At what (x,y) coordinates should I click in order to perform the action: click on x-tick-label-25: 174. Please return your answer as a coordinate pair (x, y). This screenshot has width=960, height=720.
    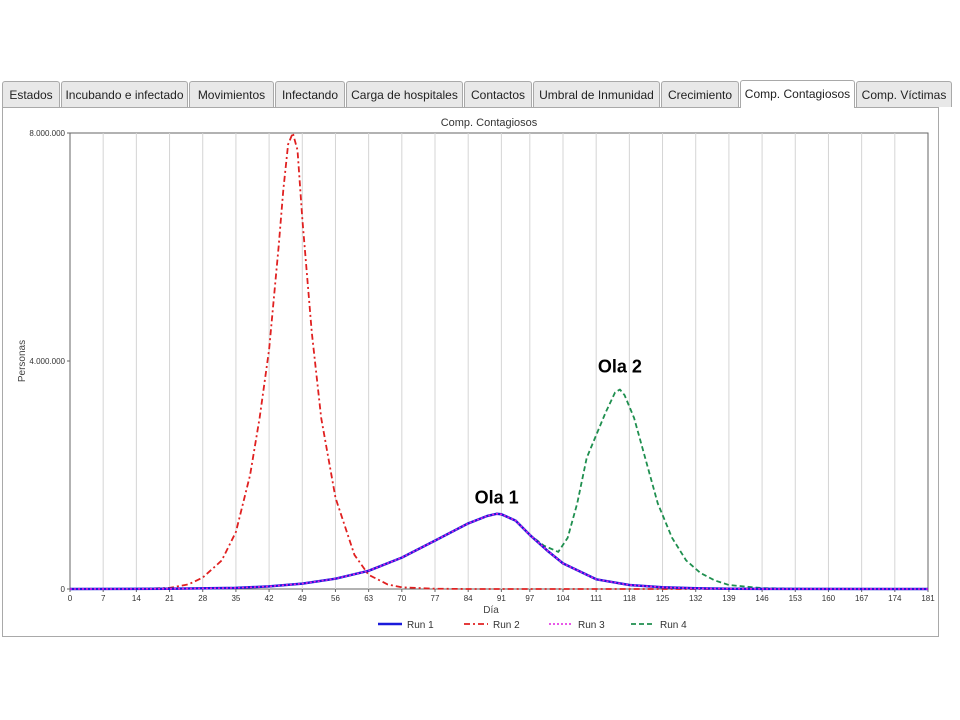
    Looking at the image, I should click on (895, 598).